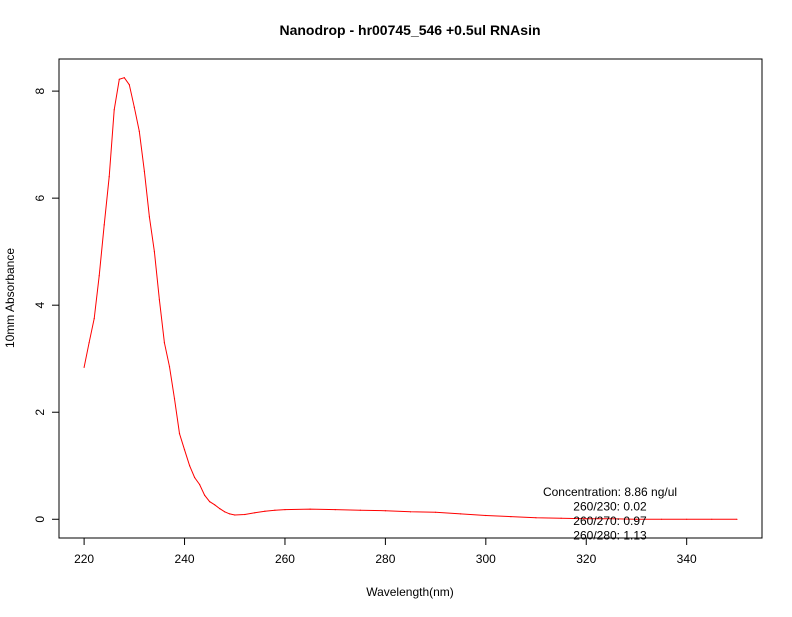  What do you see at coordinates (40, 90) in the screenshot?
I see `y-tick-label: 8` at bounding box center [40, 90].